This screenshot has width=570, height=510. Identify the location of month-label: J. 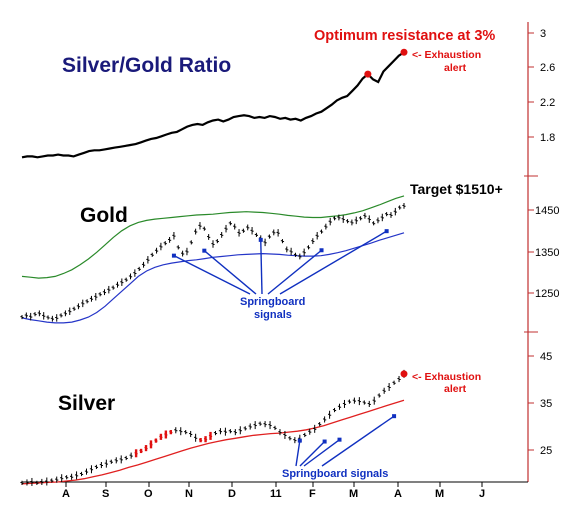
(482, 494).